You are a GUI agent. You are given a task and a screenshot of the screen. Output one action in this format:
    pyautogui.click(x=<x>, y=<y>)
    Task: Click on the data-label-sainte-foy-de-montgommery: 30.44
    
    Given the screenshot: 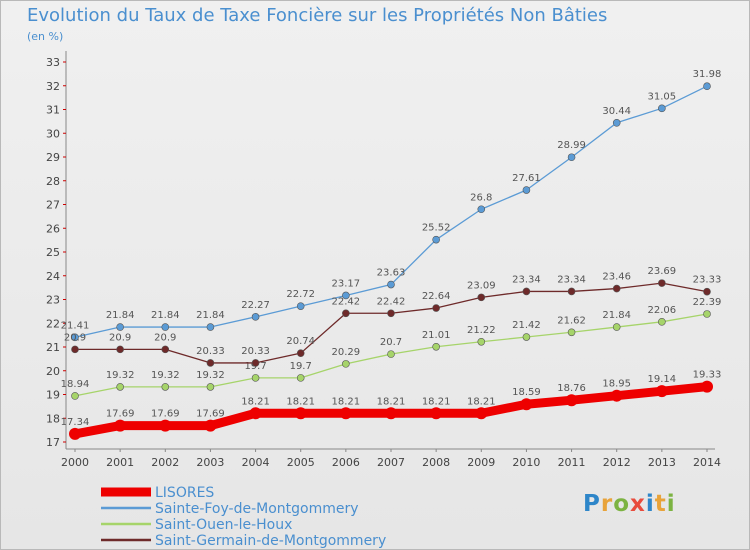 What is the action you would take?
    pyautogui.click(x=616, y=111)
    